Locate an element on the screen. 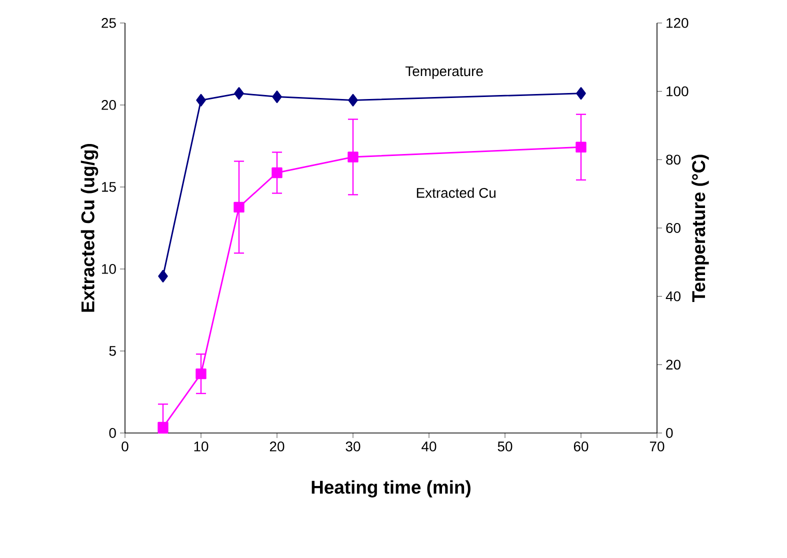 This screenshot has width=787, height=558. x-tick-label: 10 is located at coordinates (201, 447).